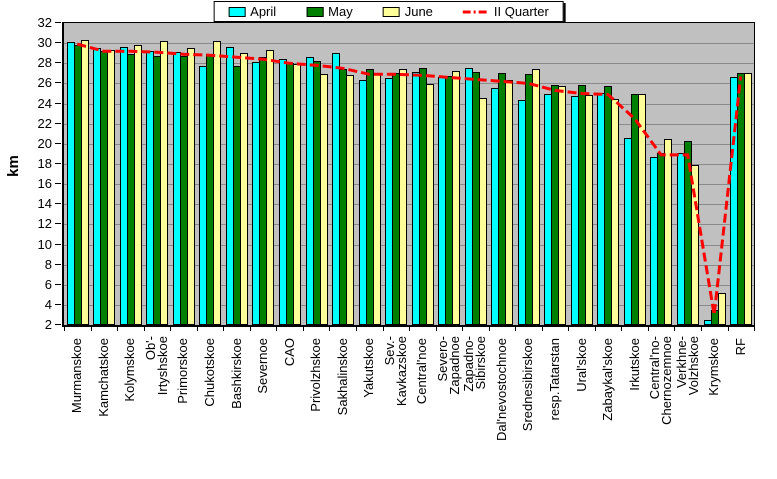 The width and height of the screenshot is (777, 479). I want to click on legend: April May June II Quarter, so click(388, 11).